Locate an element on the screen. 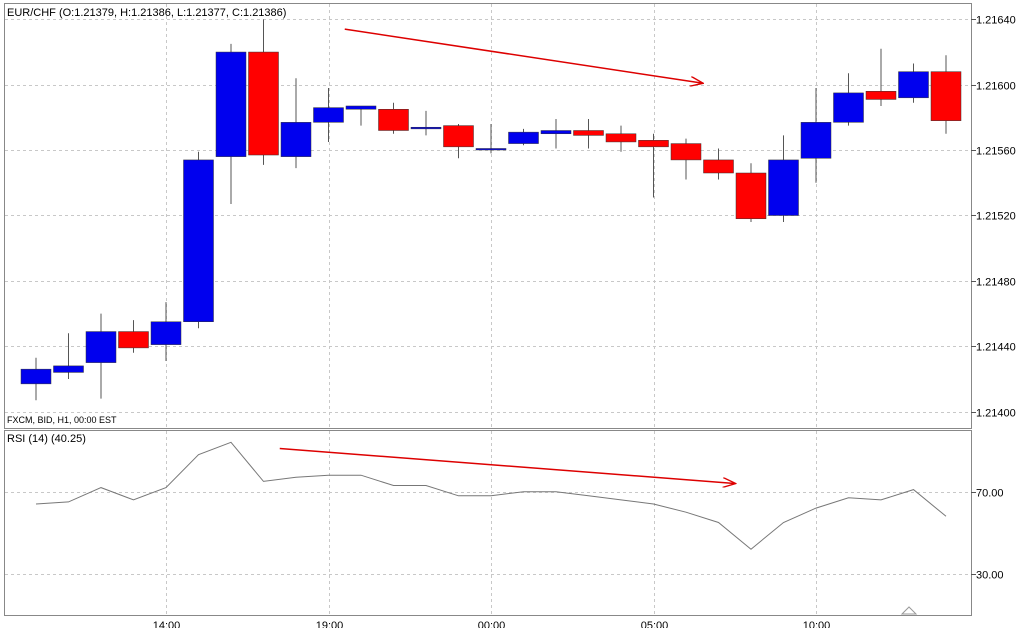  rsi-tick-label: 70.00 is located at coordinates (990, 494).